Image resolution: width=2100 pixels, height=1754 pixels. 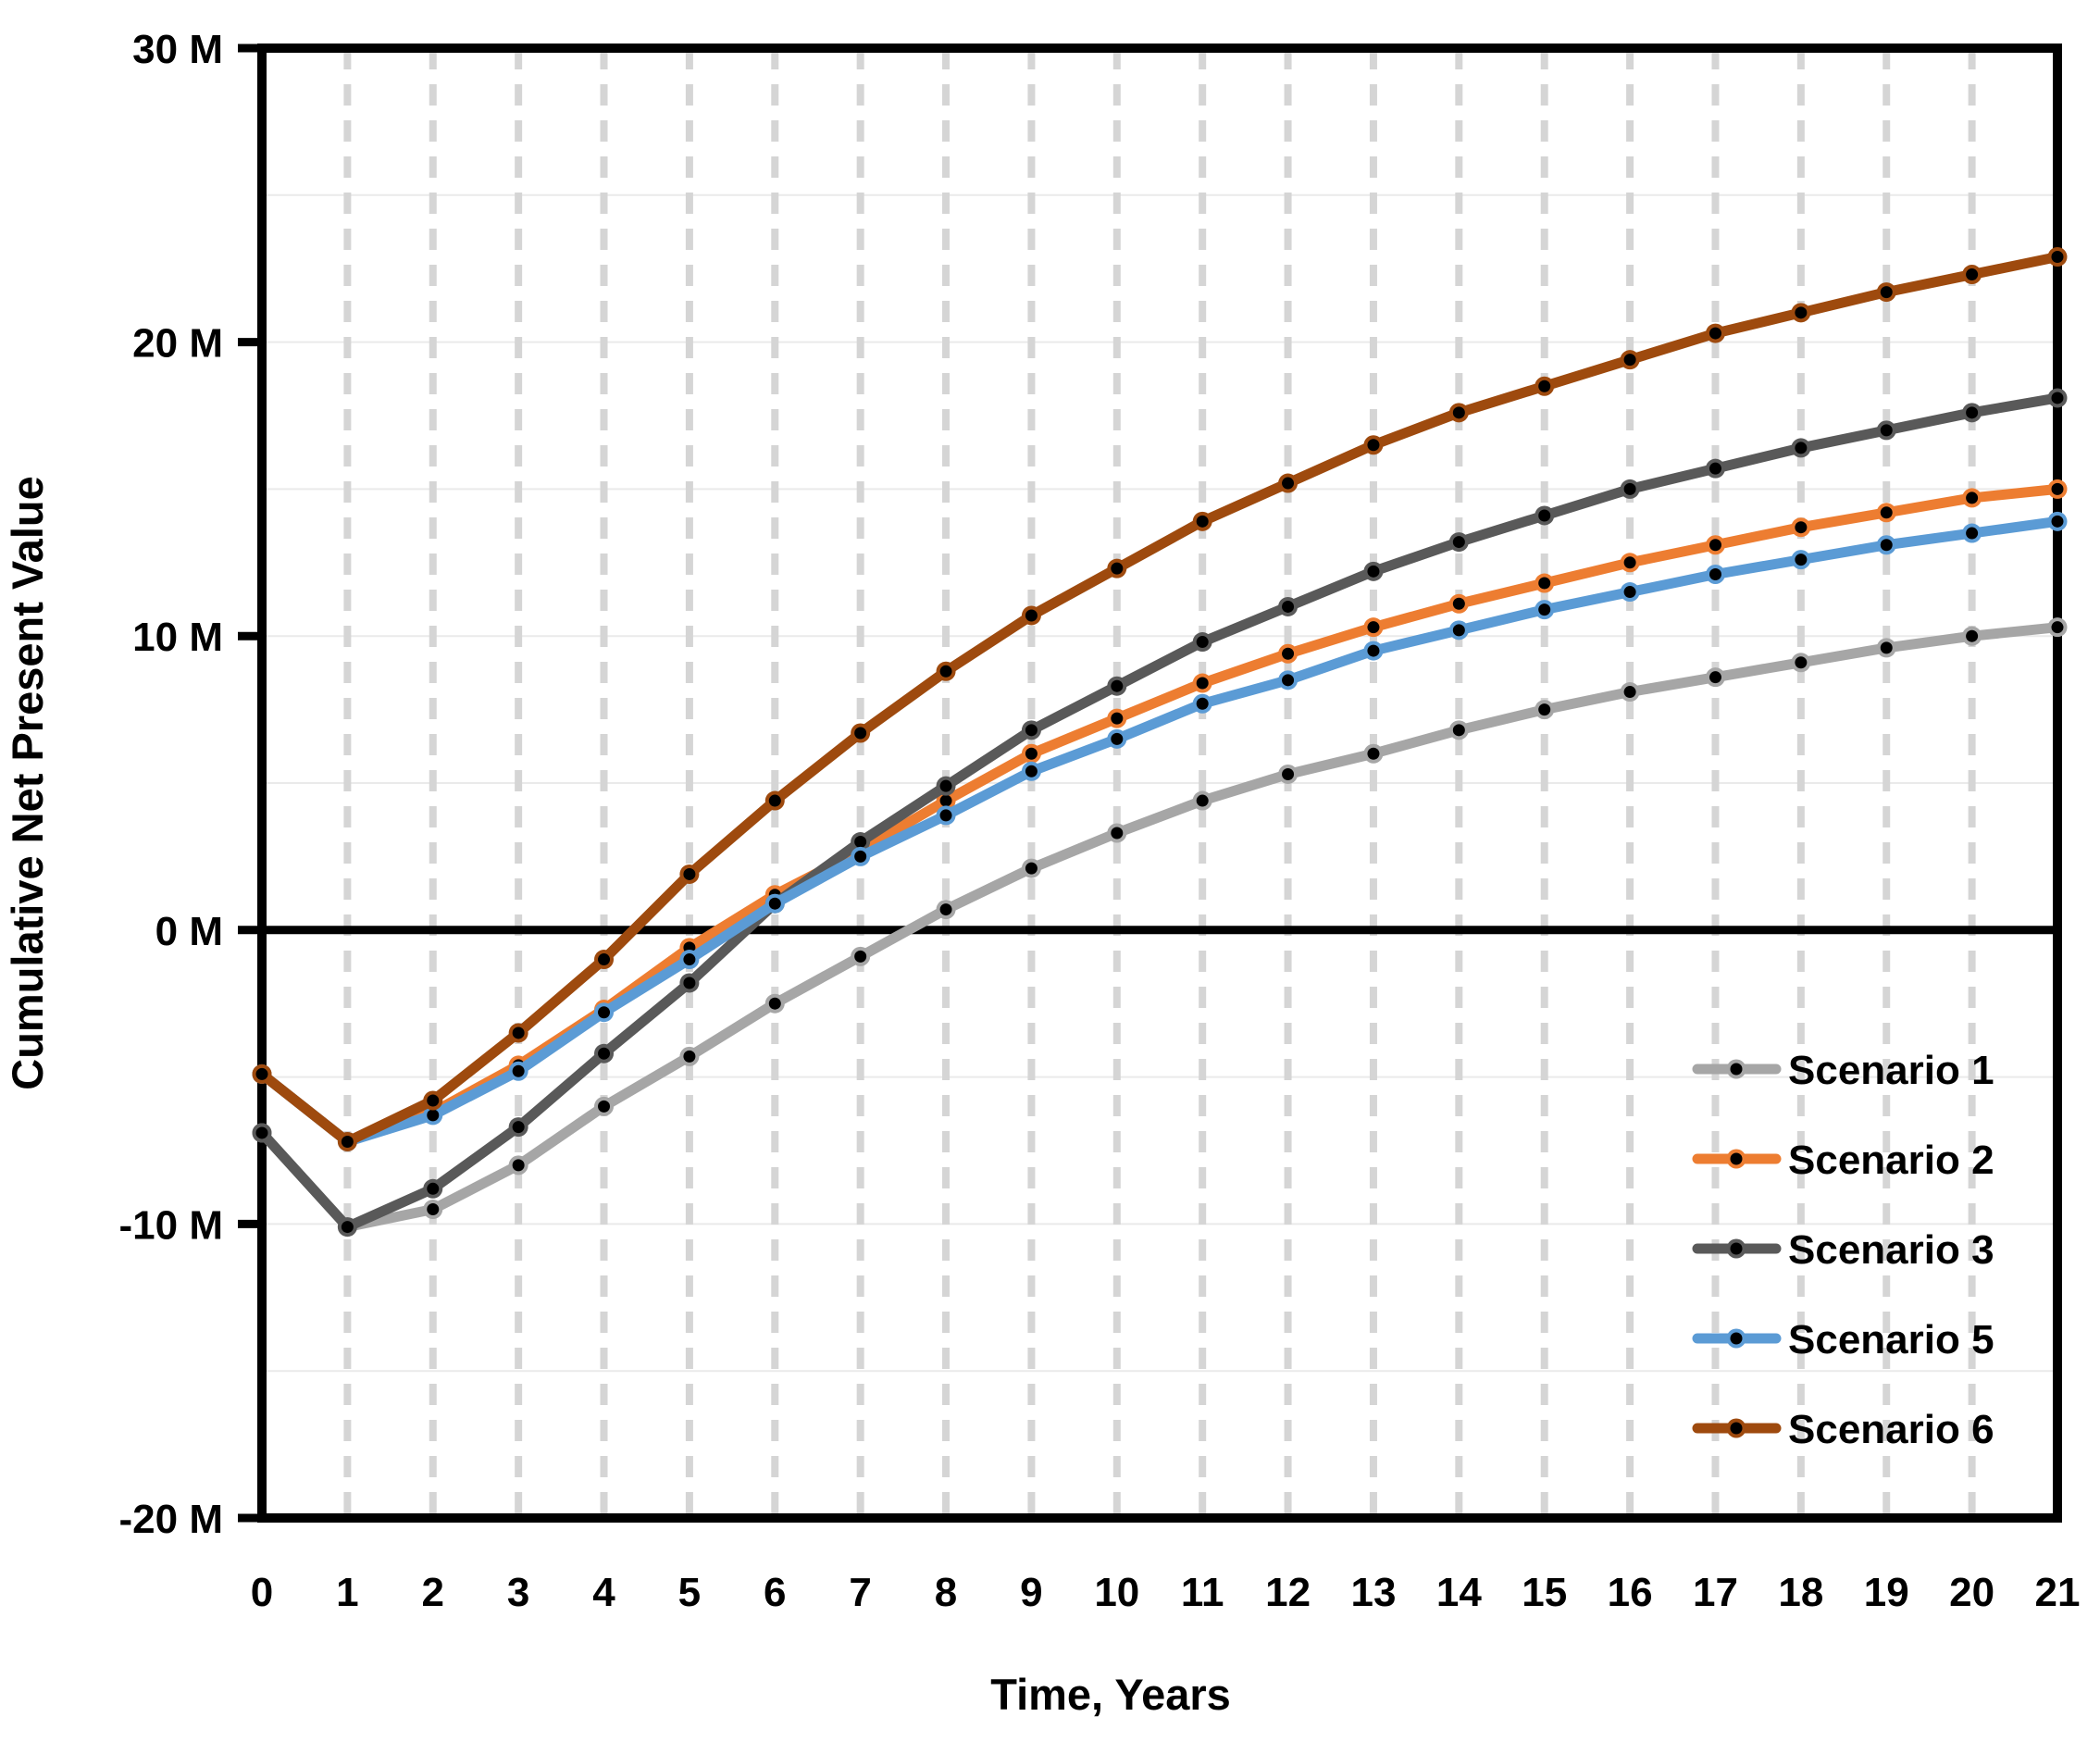 I want to click on legend-item-scenario-1: Scenario 1, so click(x=1843, y=1070).